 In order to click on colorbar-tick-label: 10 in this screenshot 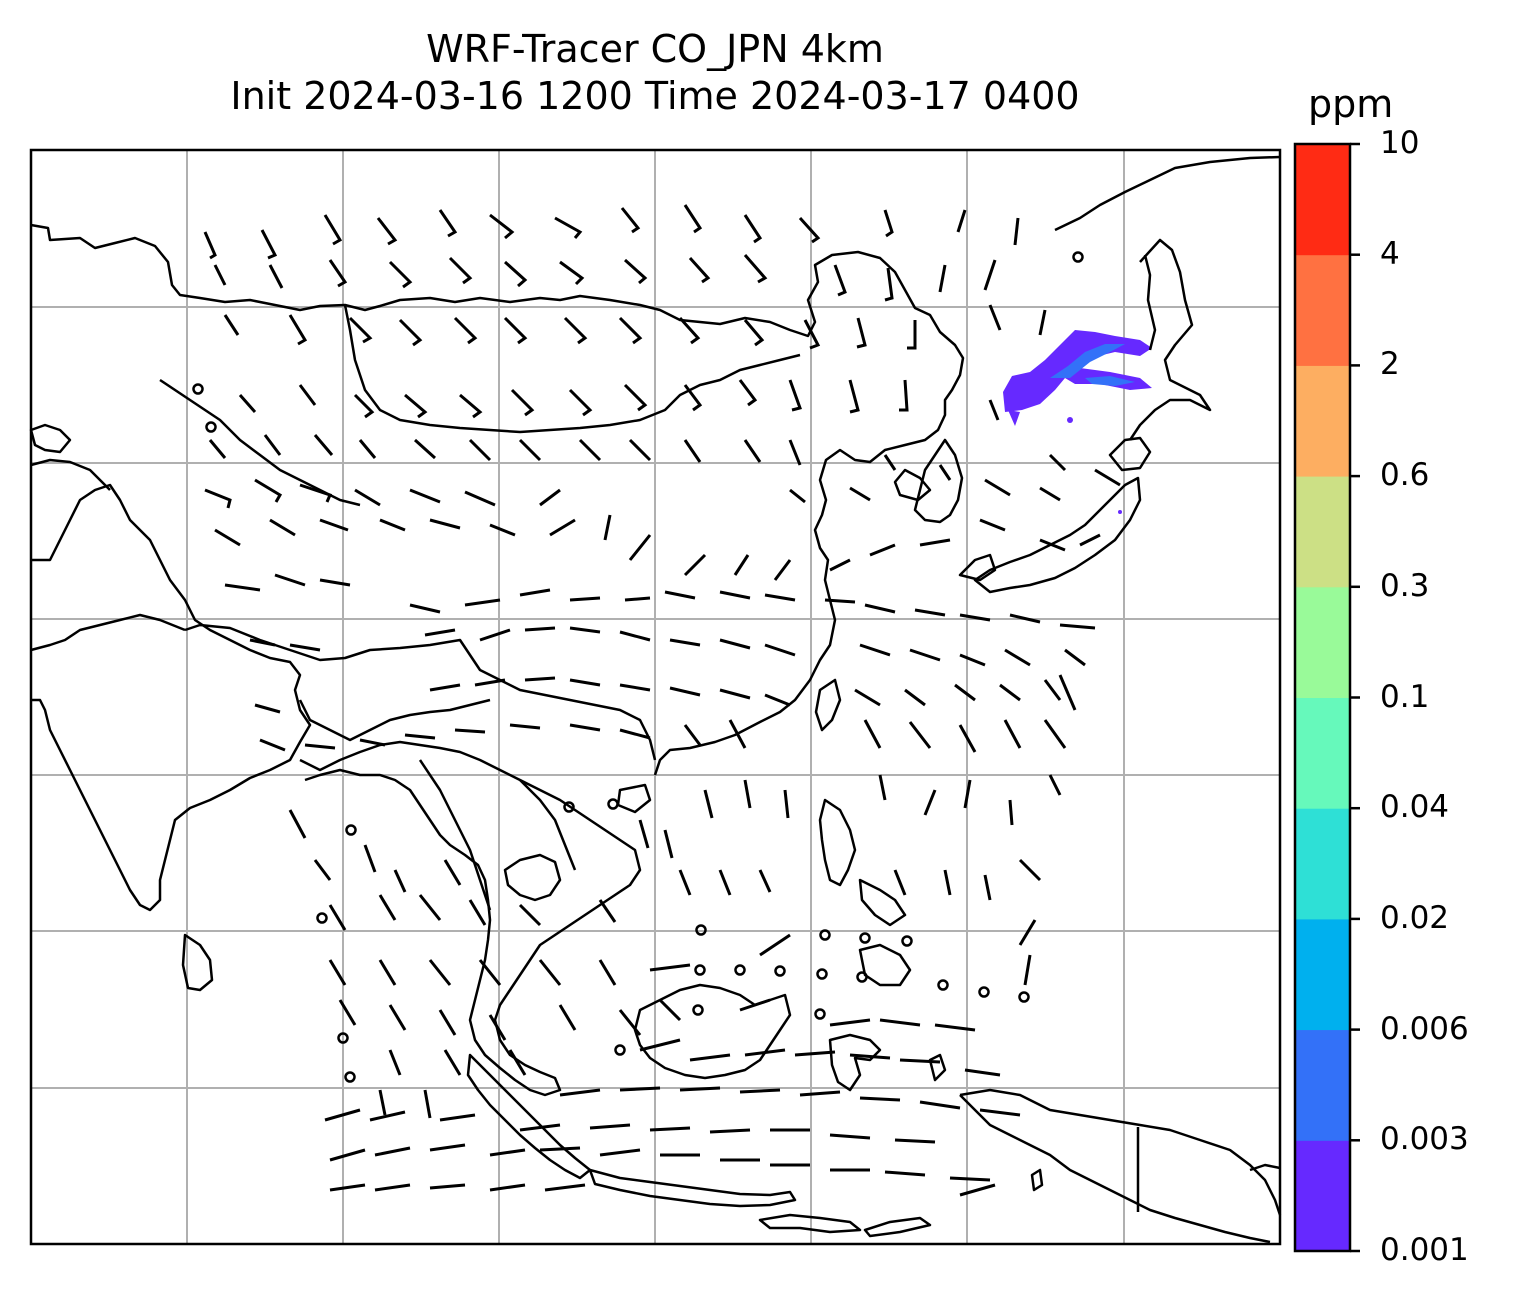, I will do `click(1400, 143)`.